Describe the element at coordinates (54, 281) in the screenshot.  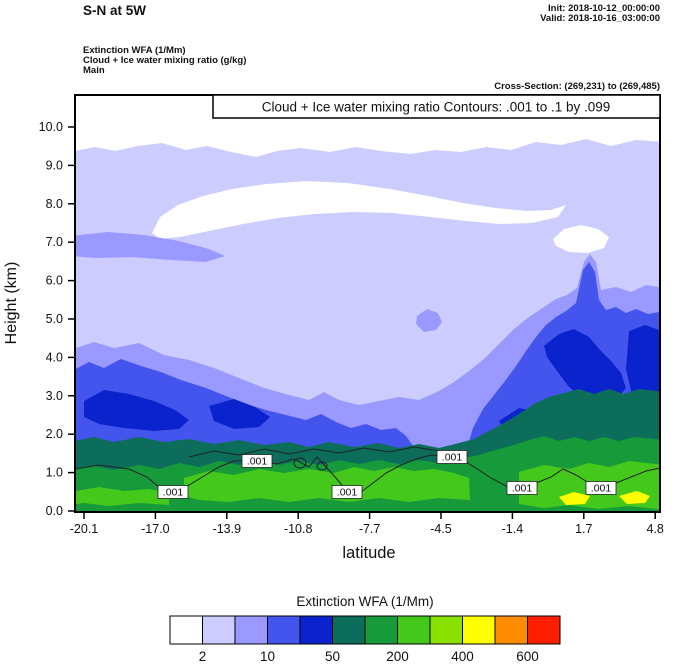
I see `y-tick-label: 6.0` at that location.